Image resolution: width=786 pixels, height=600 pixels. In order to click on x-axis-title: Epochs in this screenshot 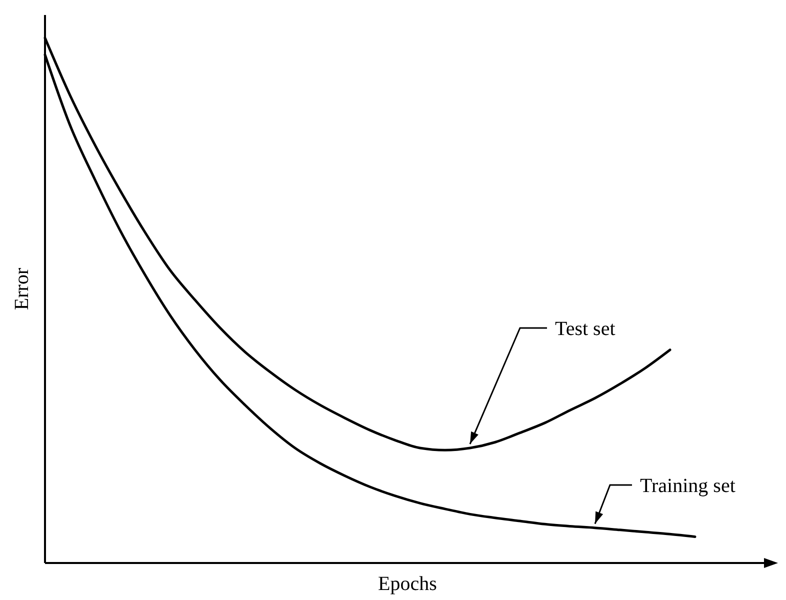, I will do `click(408, 584)`.